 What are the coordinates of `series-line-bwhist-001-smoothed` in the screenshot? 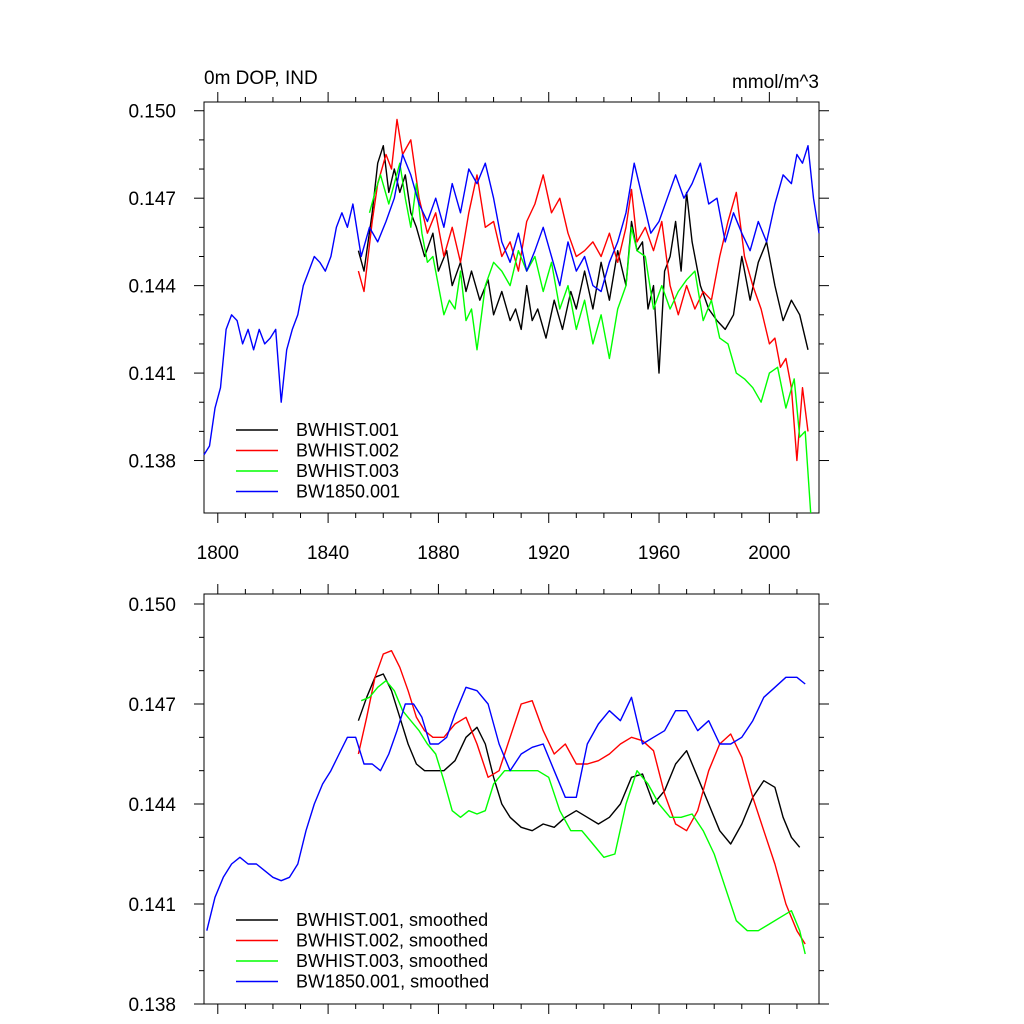 It's located at (579, 760).